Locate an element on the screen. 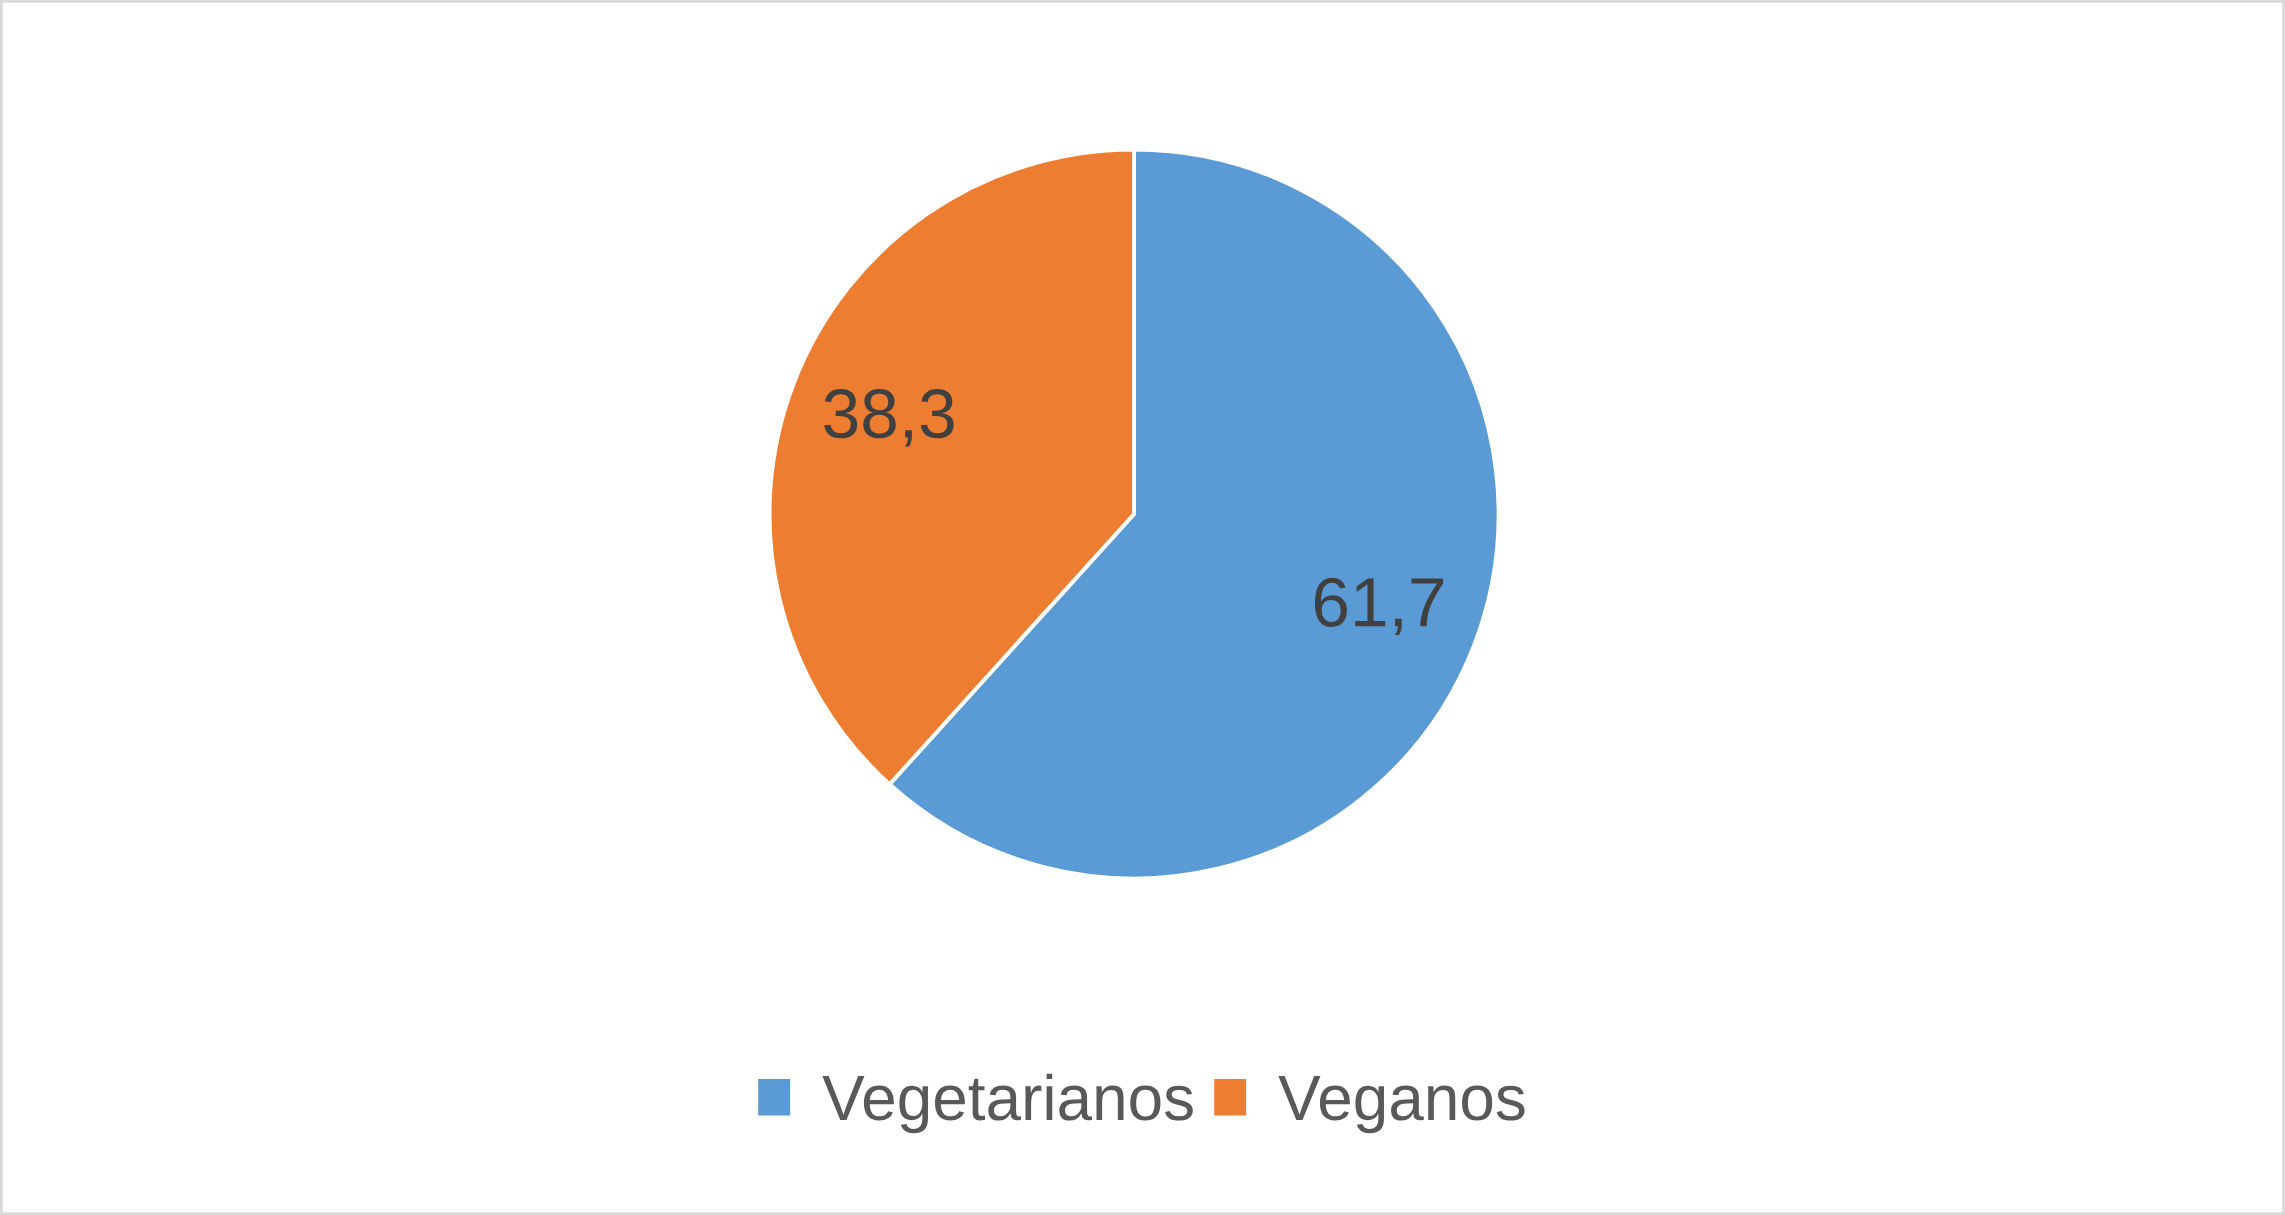 Image resolution: width=2285 pixels, height=1215 pixels. data-label: 61,7 is located at coordinates (1379, 606).